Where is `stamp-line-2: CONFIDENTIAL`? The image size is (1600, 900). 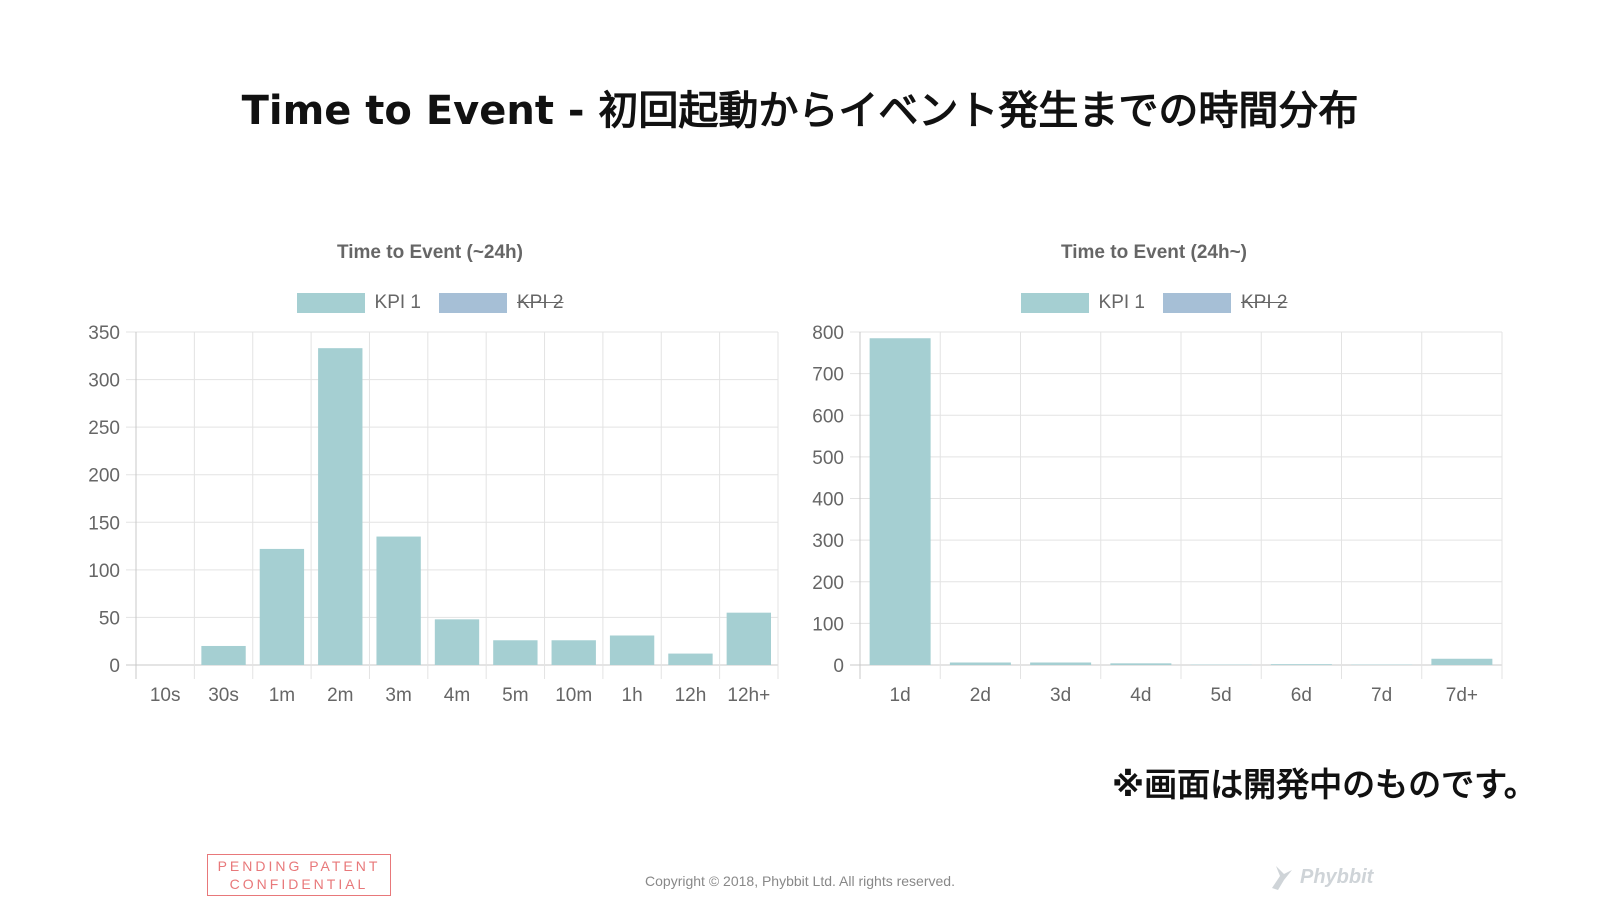 stamp-line-2: CONFIDENTIAL is located at coordinates (299, 884).